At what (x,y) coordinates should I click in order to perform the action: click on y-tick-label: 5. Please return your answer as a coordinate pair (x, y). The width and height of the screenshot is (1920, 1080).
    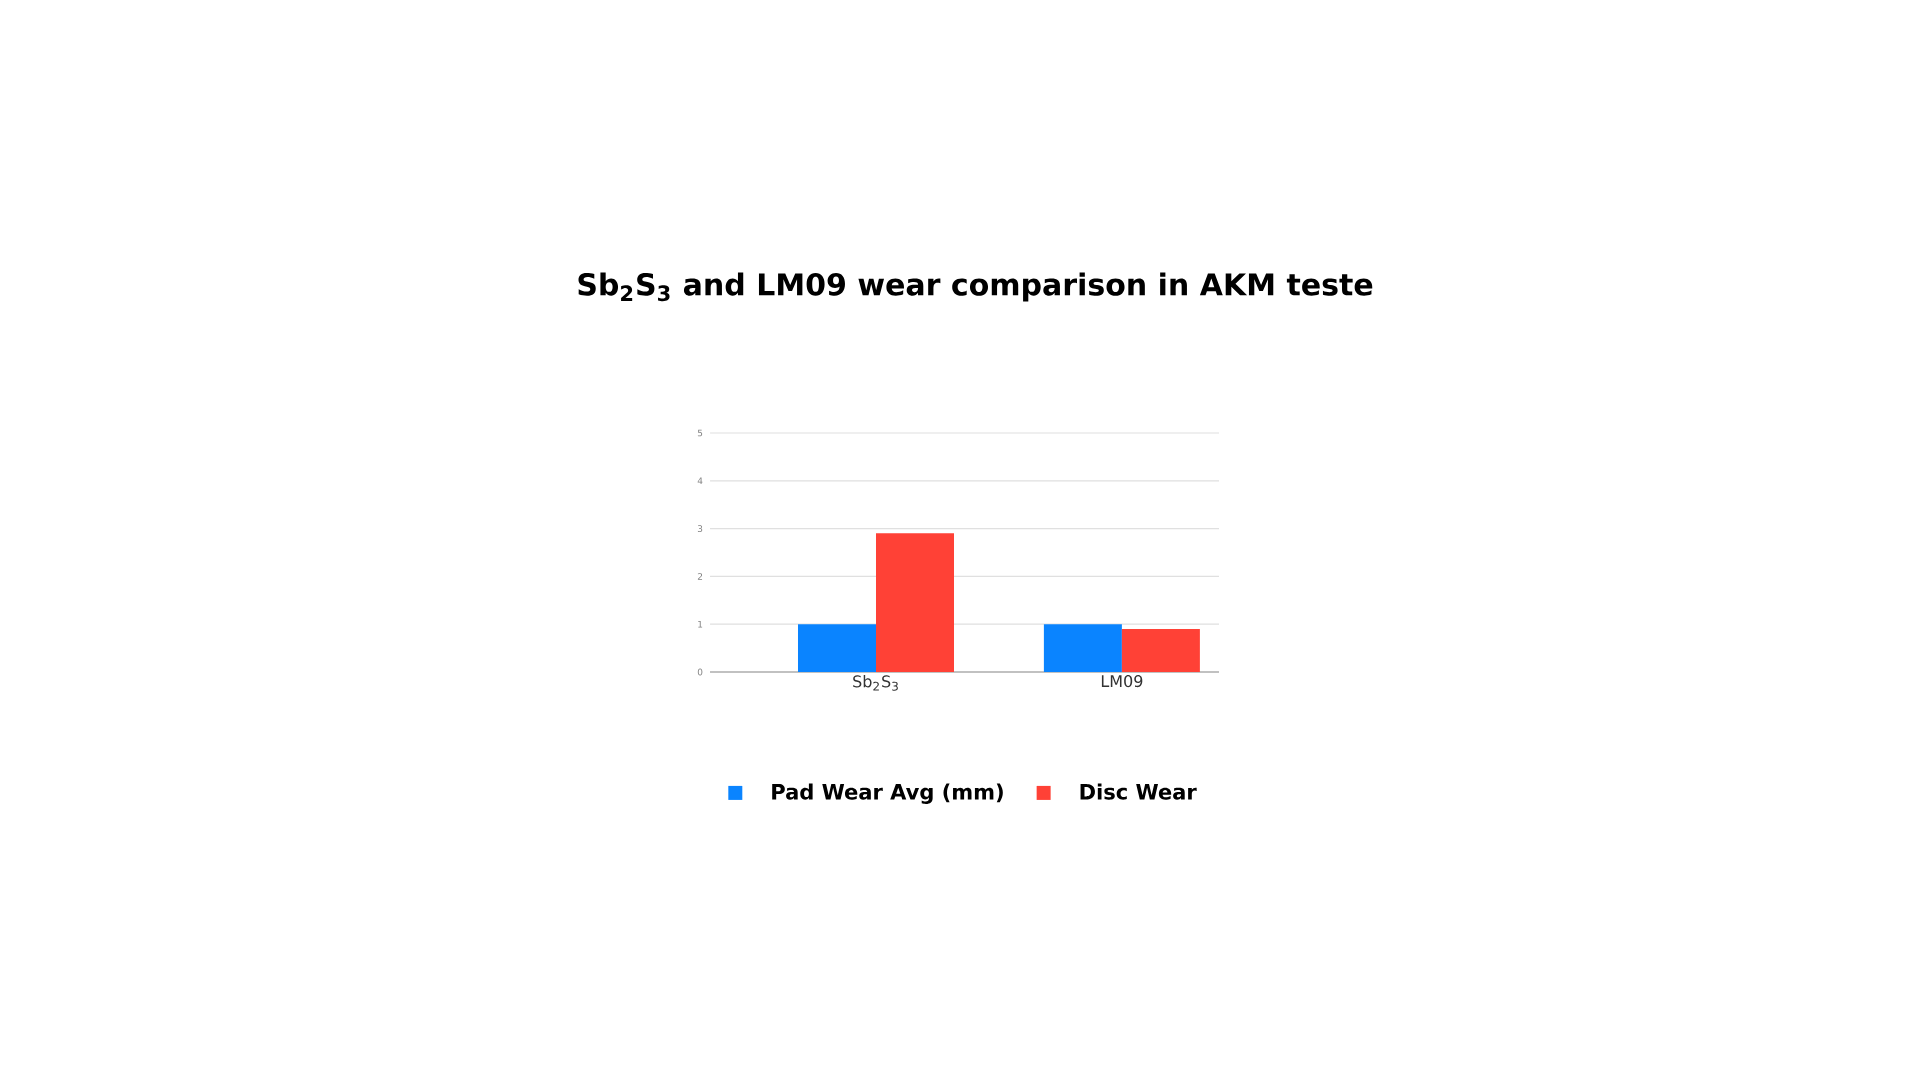
    Looking at the image, I should click on (700, 433).